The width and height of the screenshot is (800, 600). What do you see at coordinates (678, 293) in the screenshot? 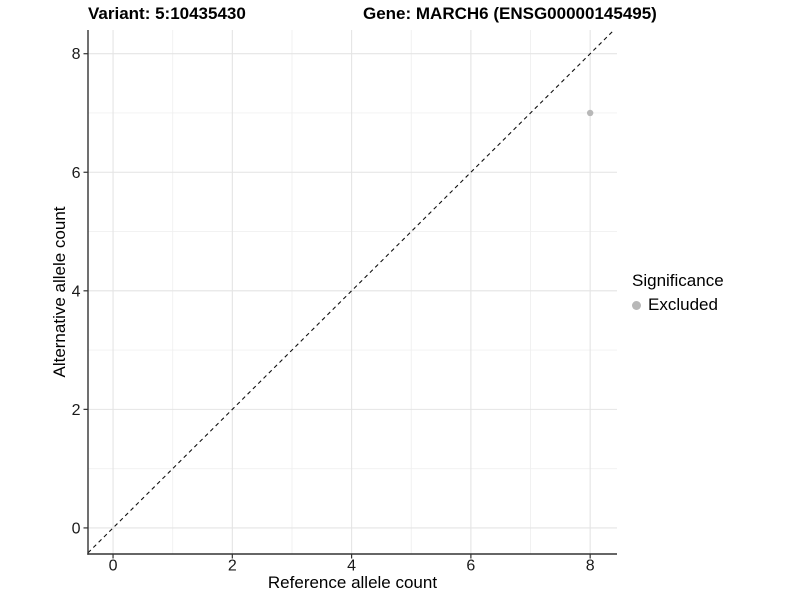
I see `legend: Significance Excluded` at bounding box center [678, 293].